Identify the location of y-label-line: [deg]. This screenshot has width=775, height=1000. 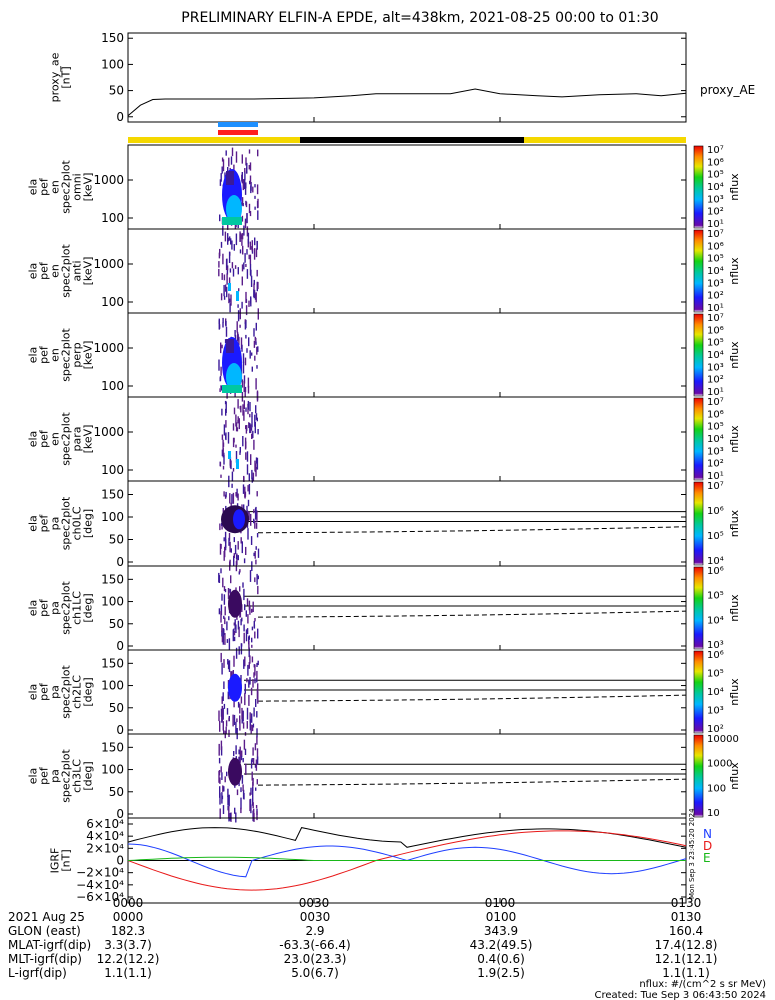
(88, 775).